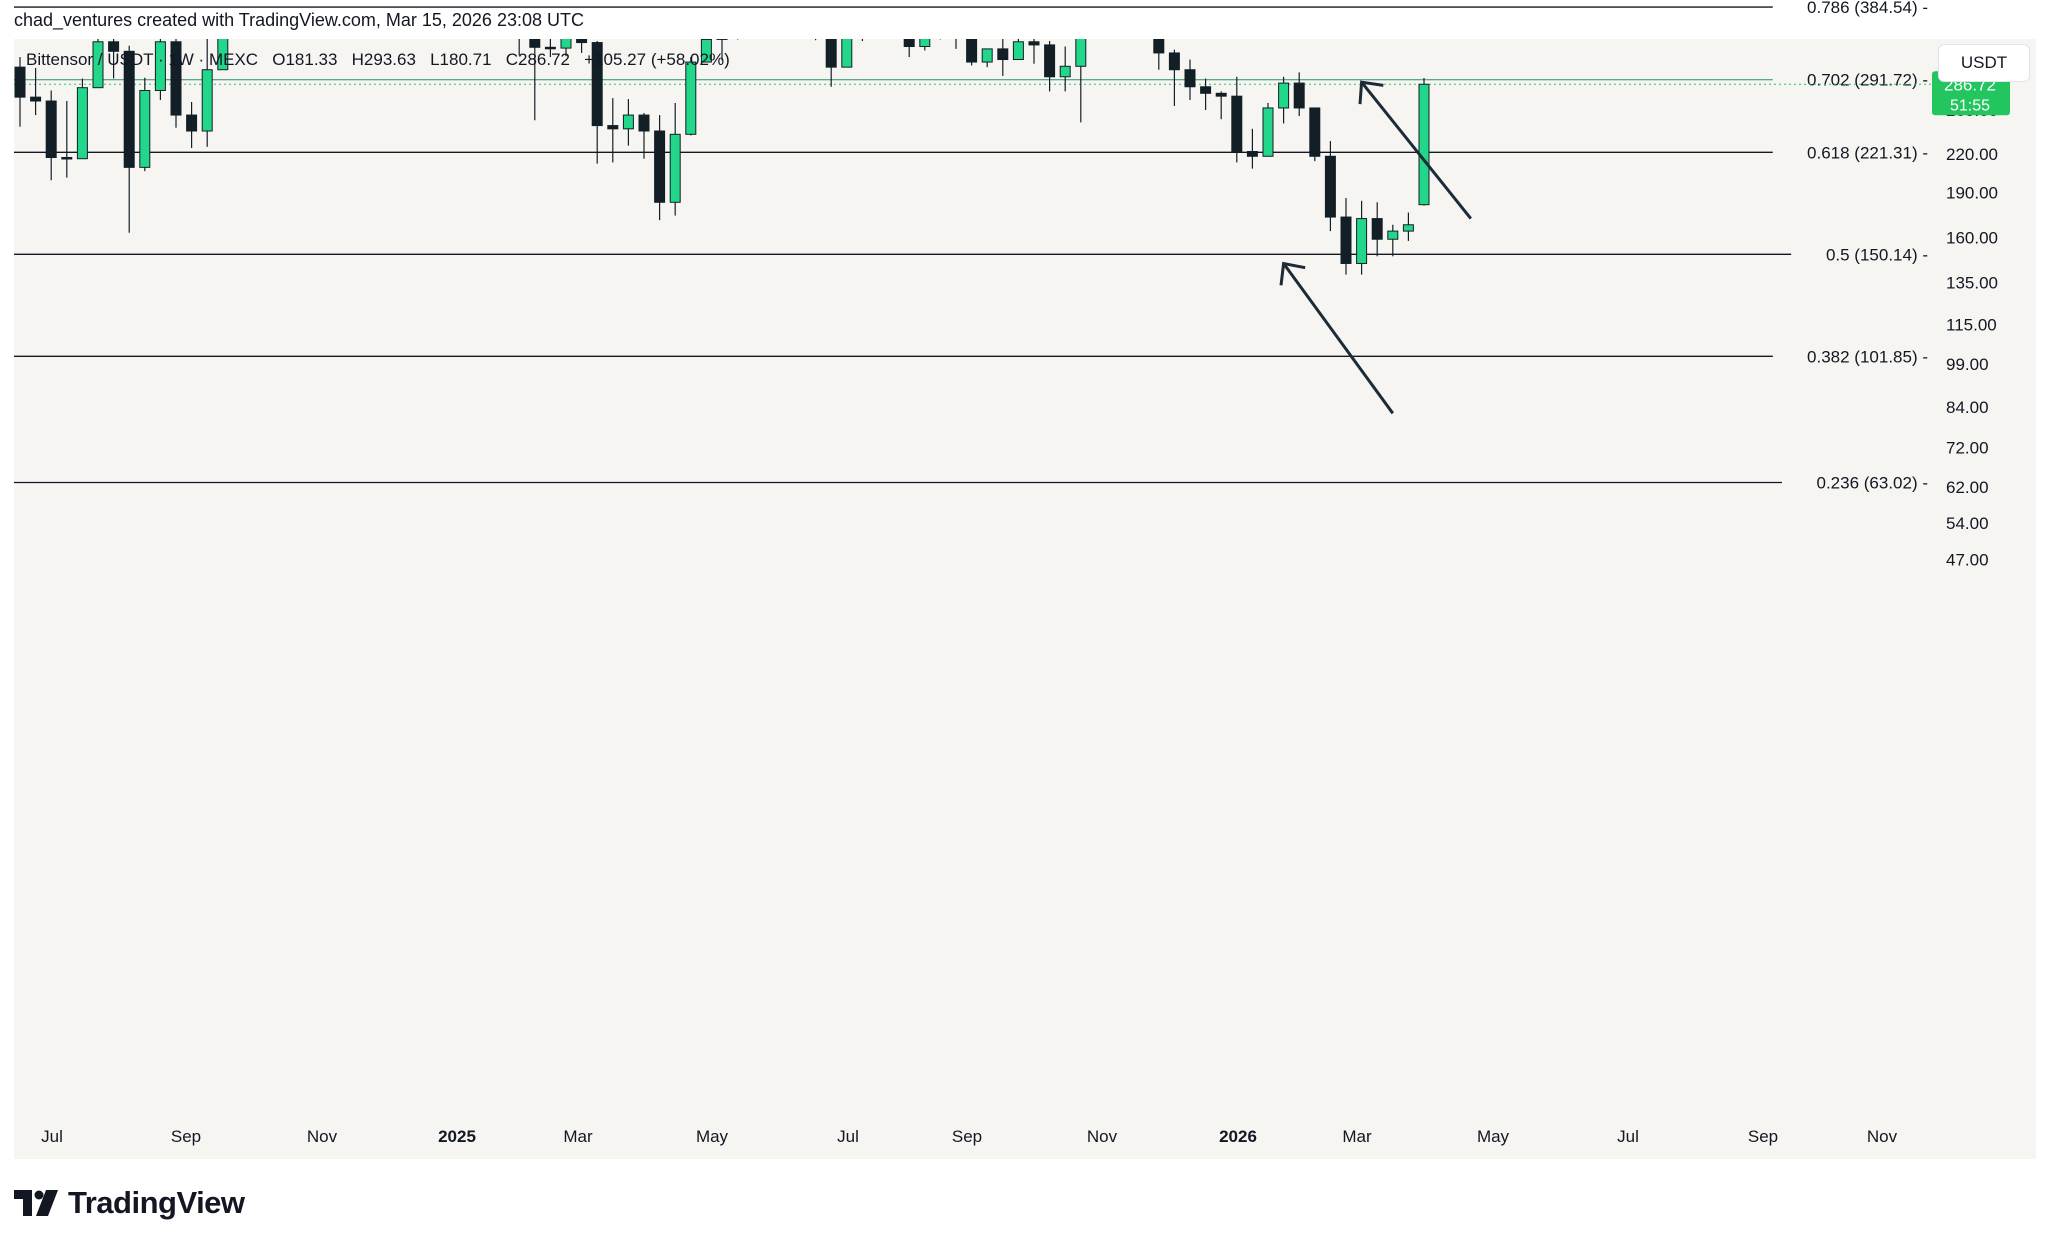 The height and width of the screenshot is (1246, 2048). I want to click on y-tick-label: 54.00, so click(1967, 523).